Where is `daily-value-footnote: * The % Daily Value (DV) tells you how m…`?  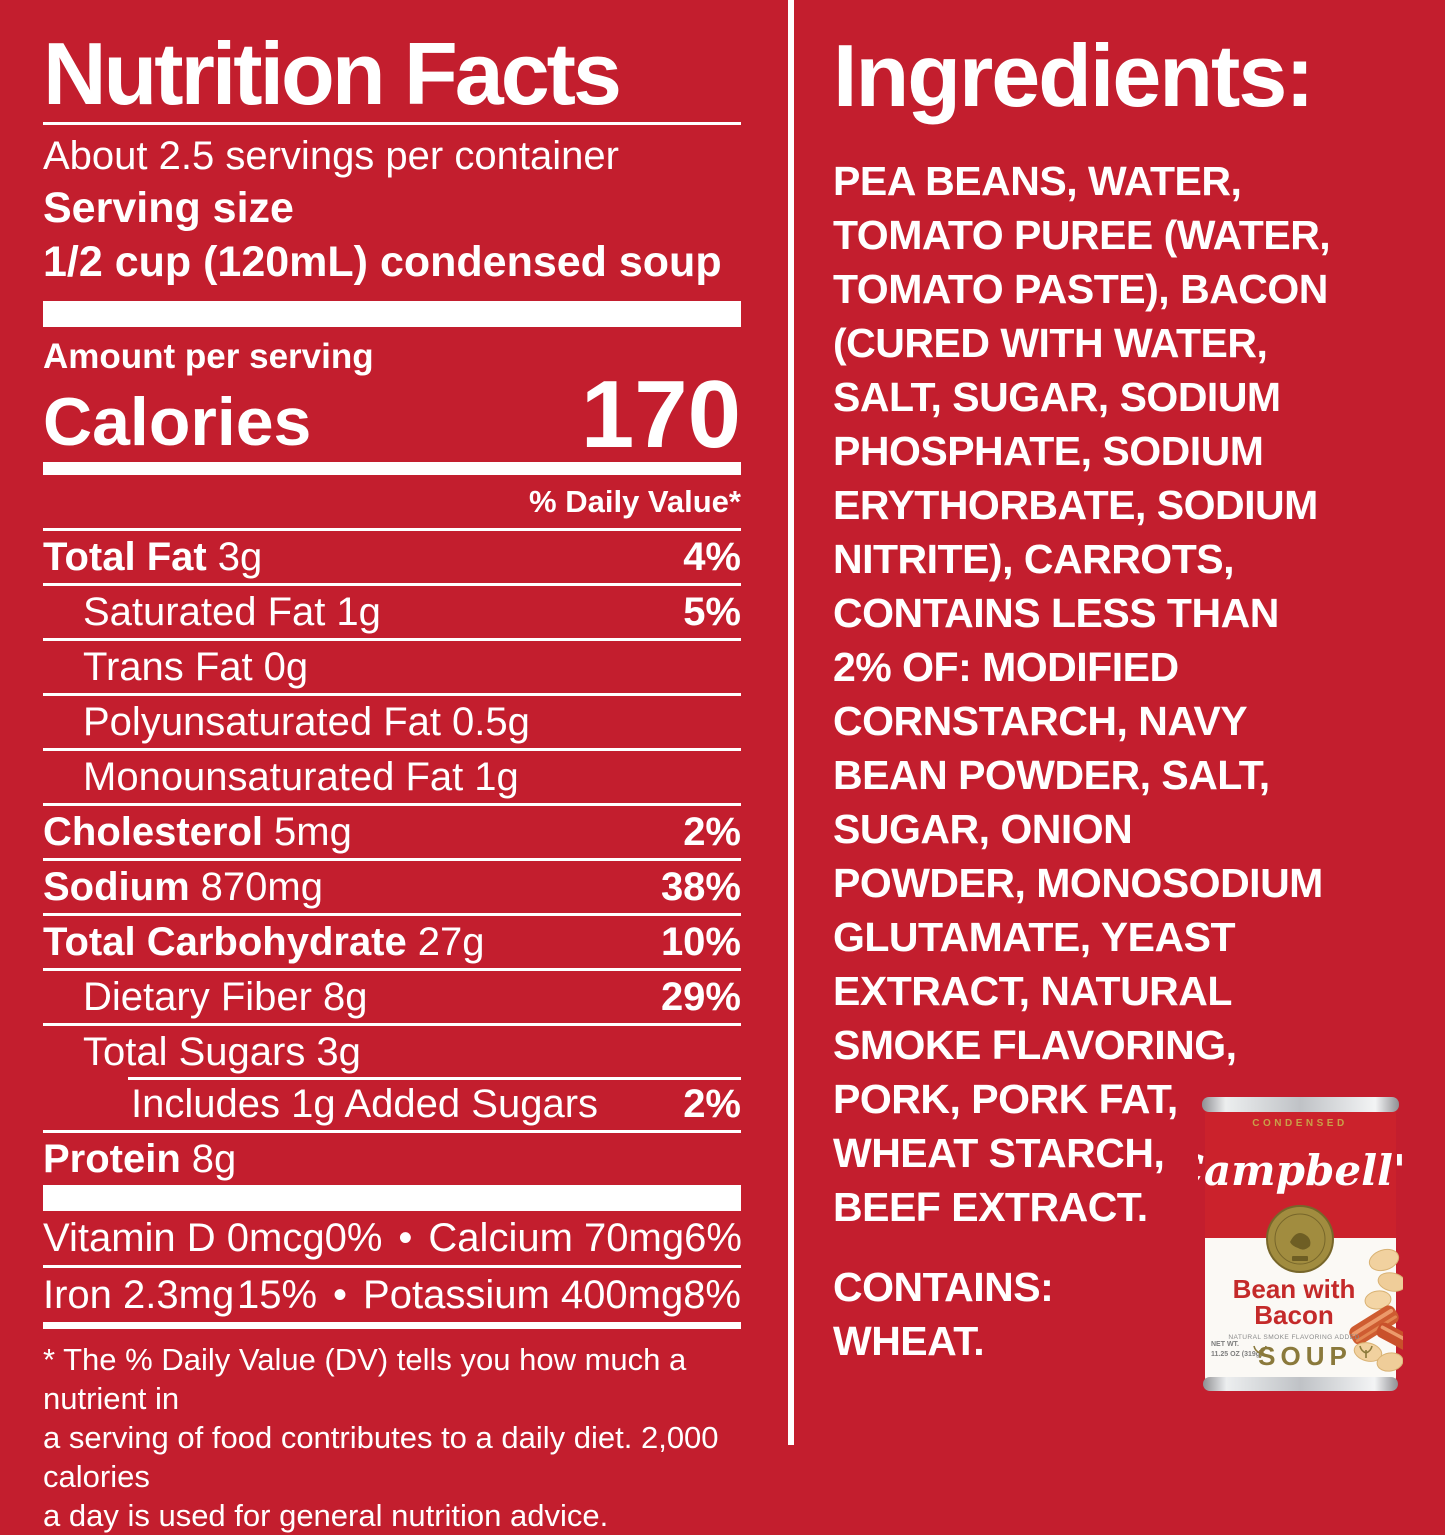 daily-value-footnote: * The % Daily Value (DV) tells you how m… is located at coordinates (392, 1437).